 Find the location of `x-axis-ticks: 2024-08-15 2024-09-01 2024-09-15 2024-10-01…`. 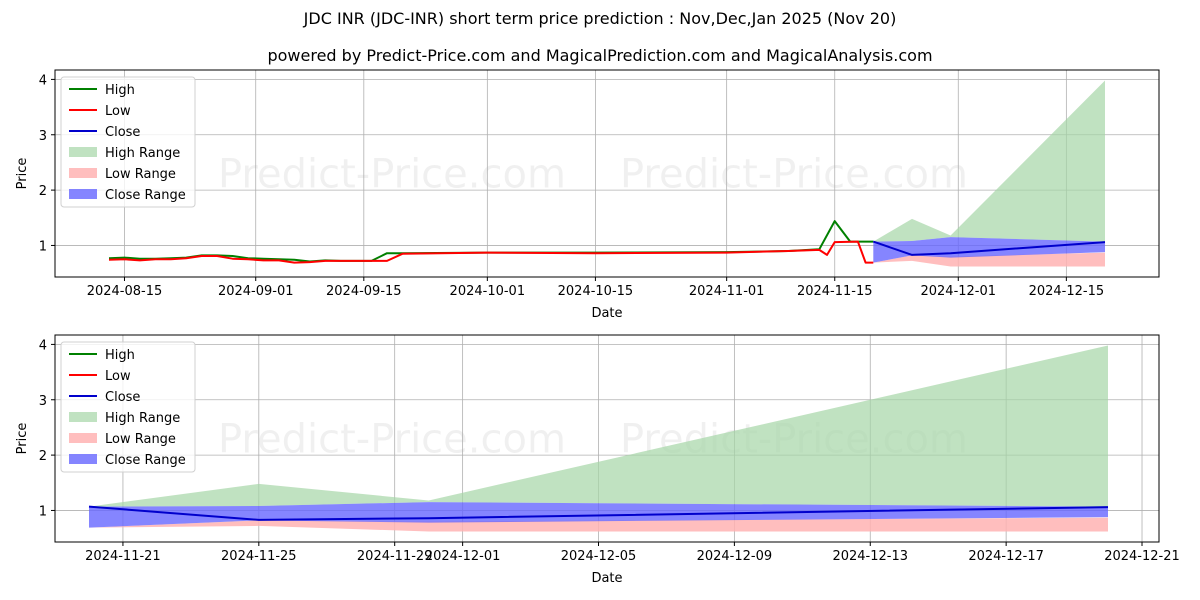

x-axis-ticks: 2024-08-15 2024-09-01 2024-09-15 2024-10-01… is located at coordinates (595, 288).